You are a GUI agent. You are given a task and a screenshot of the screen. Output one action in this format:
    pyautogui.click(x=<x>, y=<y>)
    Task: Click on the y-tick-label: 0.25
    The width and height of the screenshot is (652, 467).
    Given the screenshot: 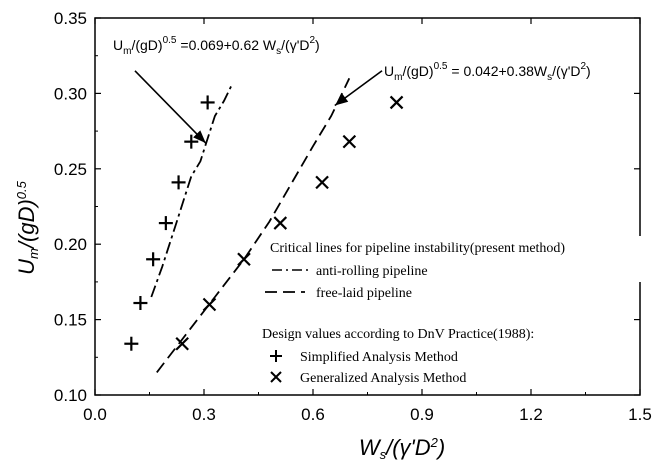 What is the action you would take?
    pyautogui.click(x=70, y=169)
    